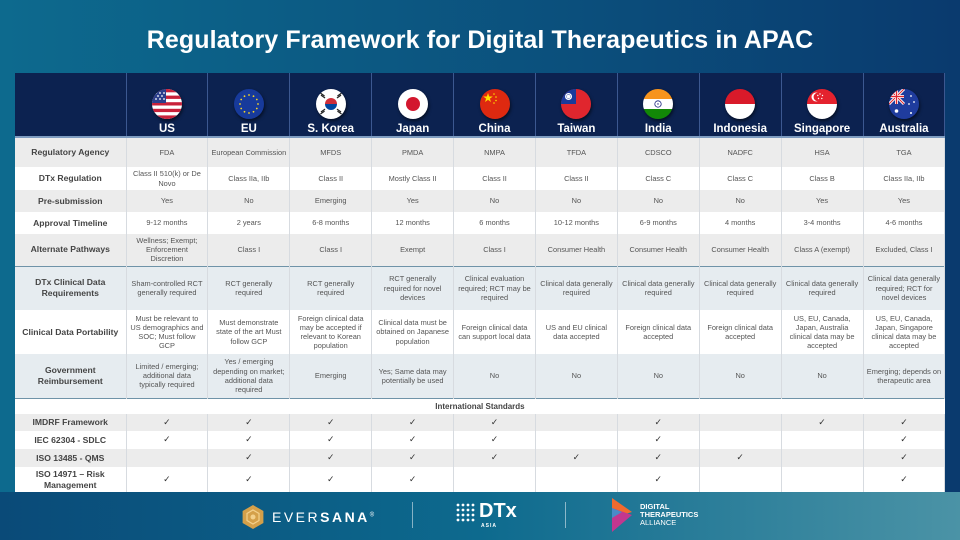 Image resolution: width=960 pixels, height=540 pixels. Describe the element at coordinates (822, 250) in the screenshot. I see `table-cell: Class A (exempt)` at that location.